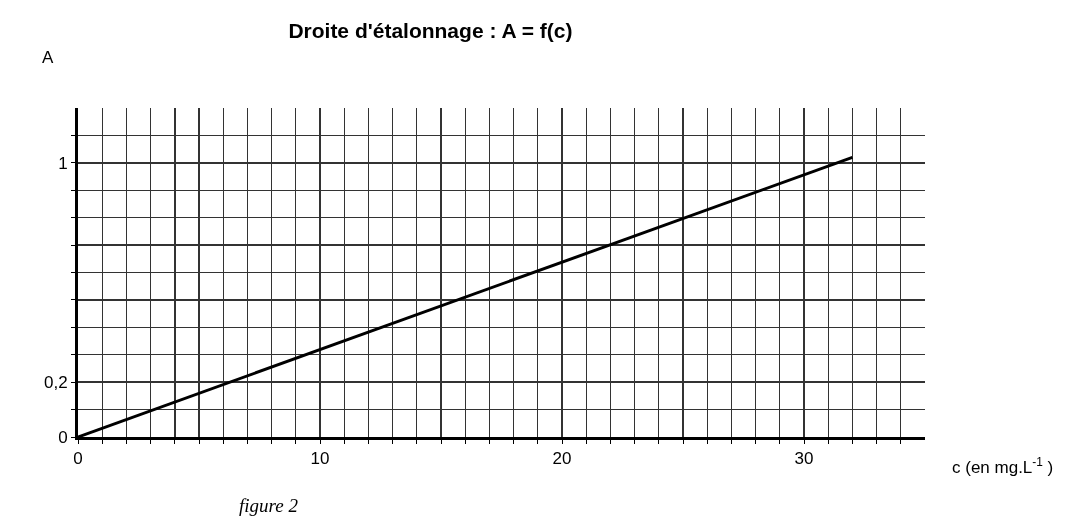 Image resolution: width=1076 pixels, height=519 pixels. Describe the element at coordinates (55, 383) in the screenshot. I see `y-tick-label: 0,2` at that location.